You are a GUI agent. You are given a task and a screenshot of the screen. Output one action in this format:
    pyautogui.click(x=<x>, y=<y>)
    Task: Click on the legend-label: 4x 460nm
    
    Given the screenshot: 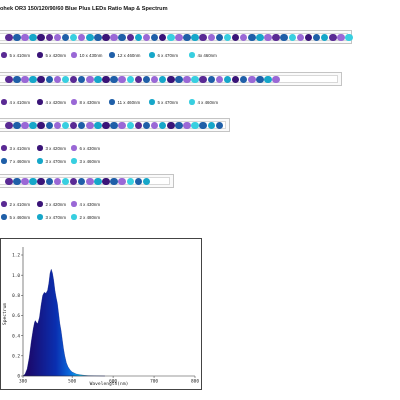 What is the action you would take?
    pyautogui.click(x=207, y=55)
    